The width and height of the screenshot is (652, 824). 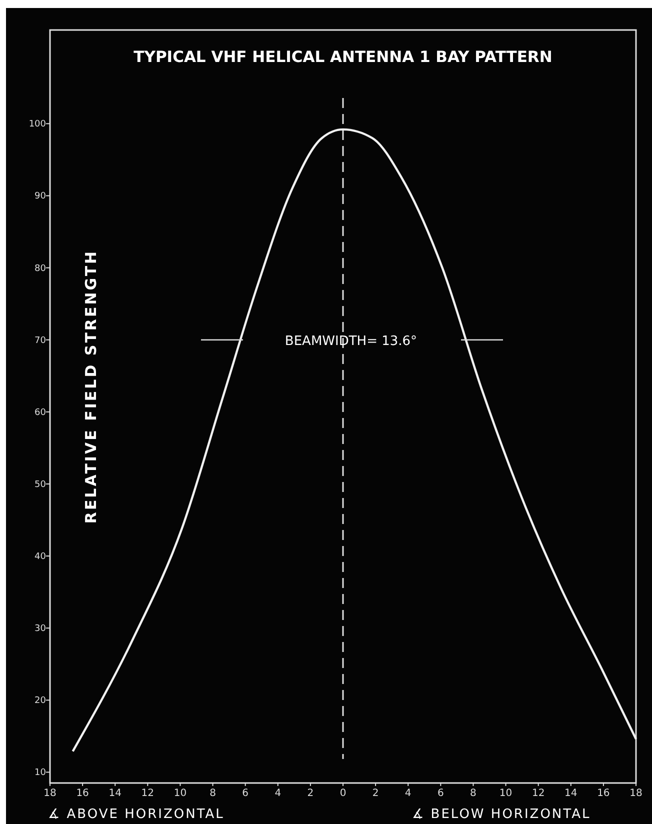 I want to click on y-tick-label: 60, so click(x=40, y=413).